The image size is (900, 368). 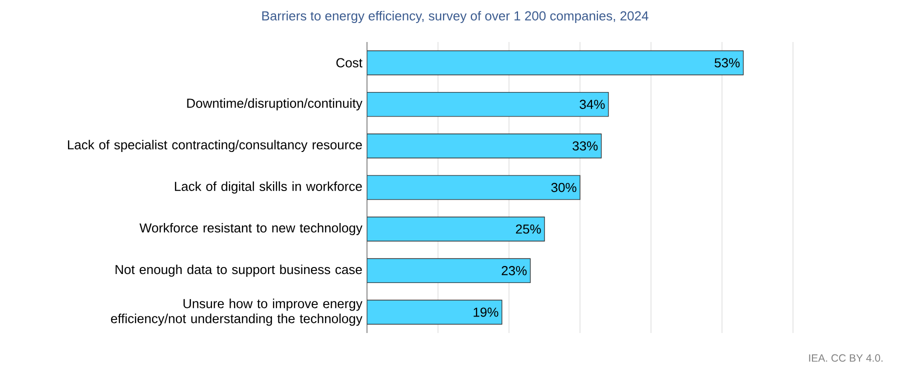 I want to click on data-label: 19%, so click(x=486, y=312).